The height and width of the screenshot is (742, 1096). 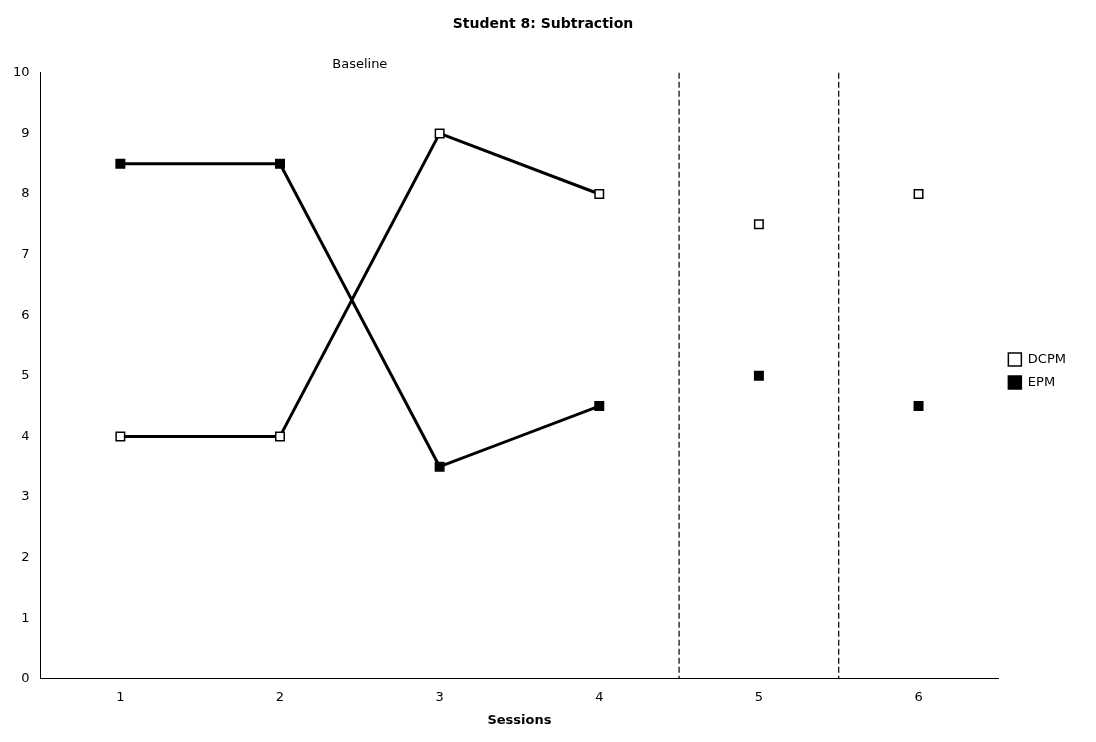 What do you see at coordinates (25, 617) in the screenshot?
I see `y-tick-label: 1` at bounding box center [25, 617].